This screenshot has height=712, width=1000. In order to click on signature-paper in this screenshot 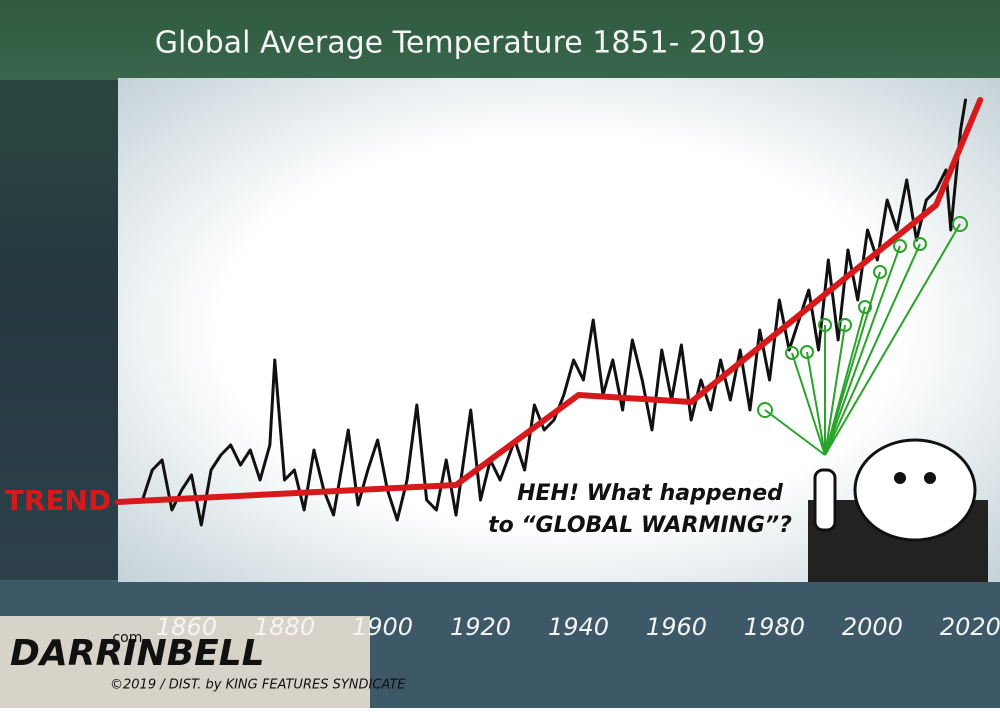, I will do `click(185, 662)`.